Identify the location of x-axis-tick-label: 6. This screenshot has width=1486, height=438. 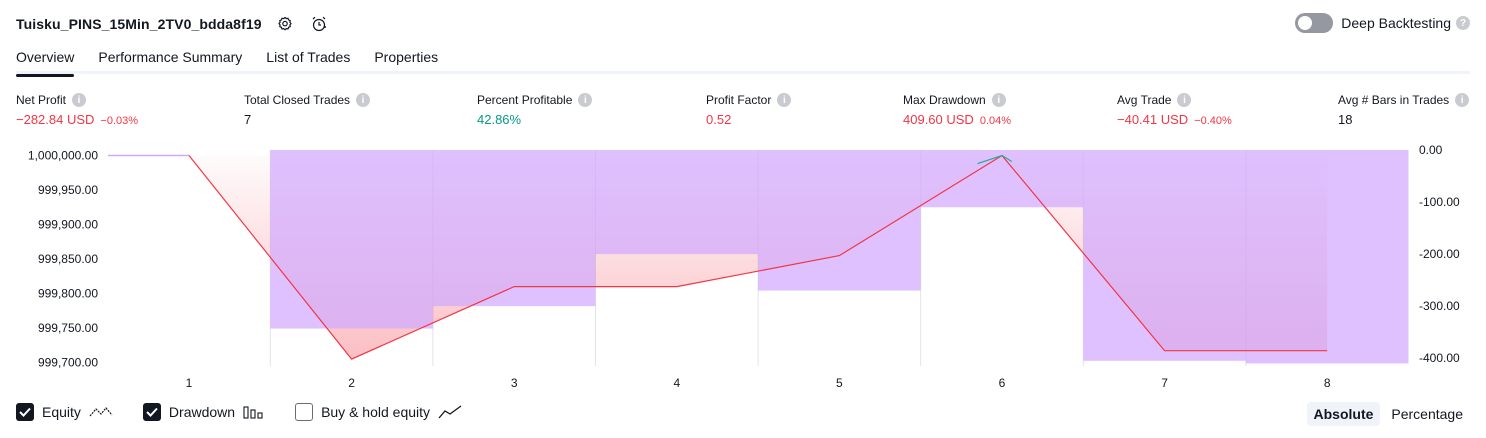
(1002, 383).